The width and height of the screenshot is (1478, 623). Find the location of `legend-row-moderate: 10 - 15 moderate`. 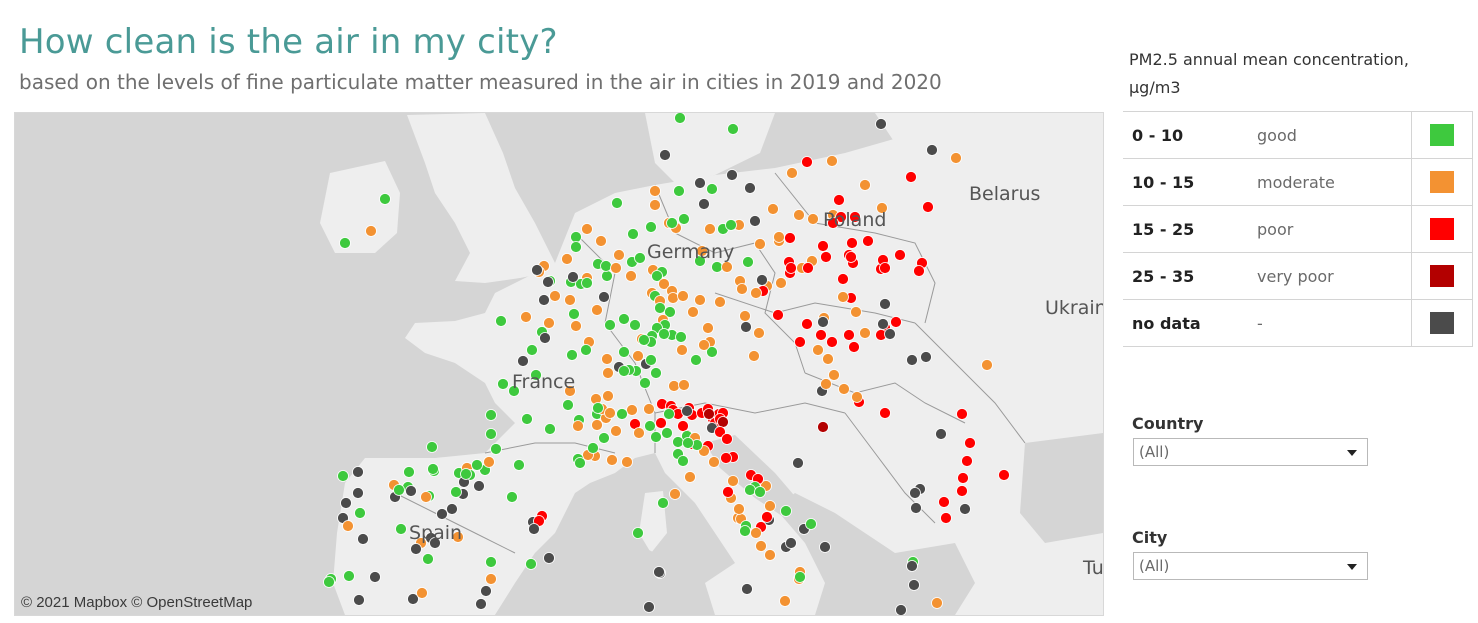

legend-row-moderate: 10 - 15 moderate is located at coordinates (1298, 181).